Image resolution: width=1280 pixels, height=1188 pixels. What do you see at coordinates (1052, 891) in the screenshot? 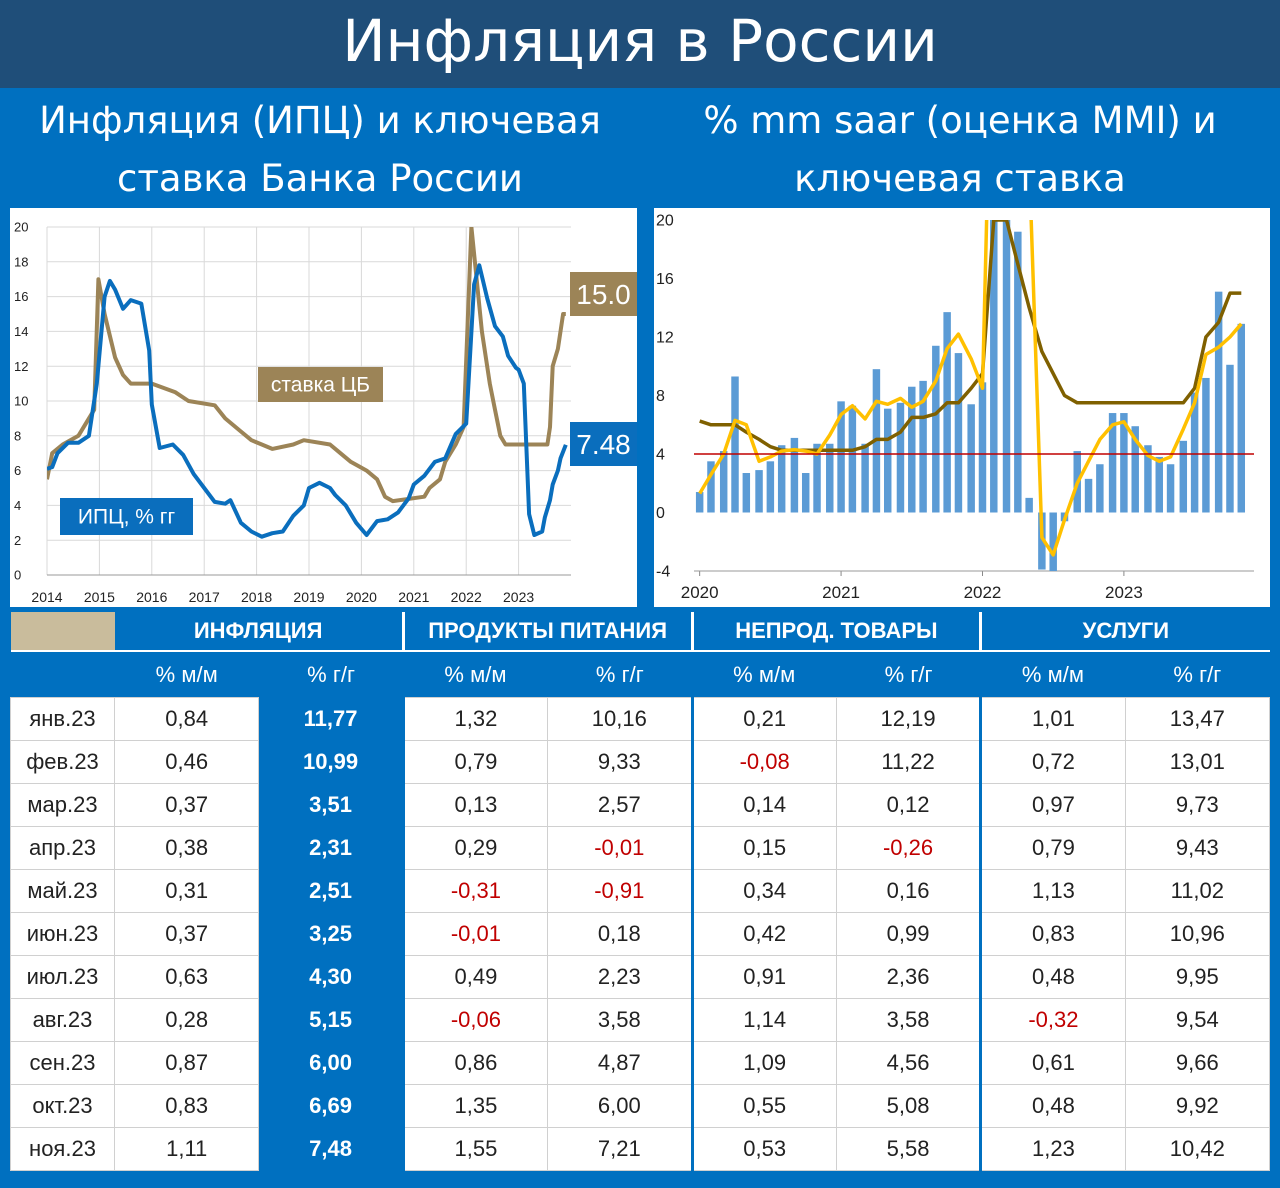
I see `cell: 1,13` at bounding box center [1052, 891].